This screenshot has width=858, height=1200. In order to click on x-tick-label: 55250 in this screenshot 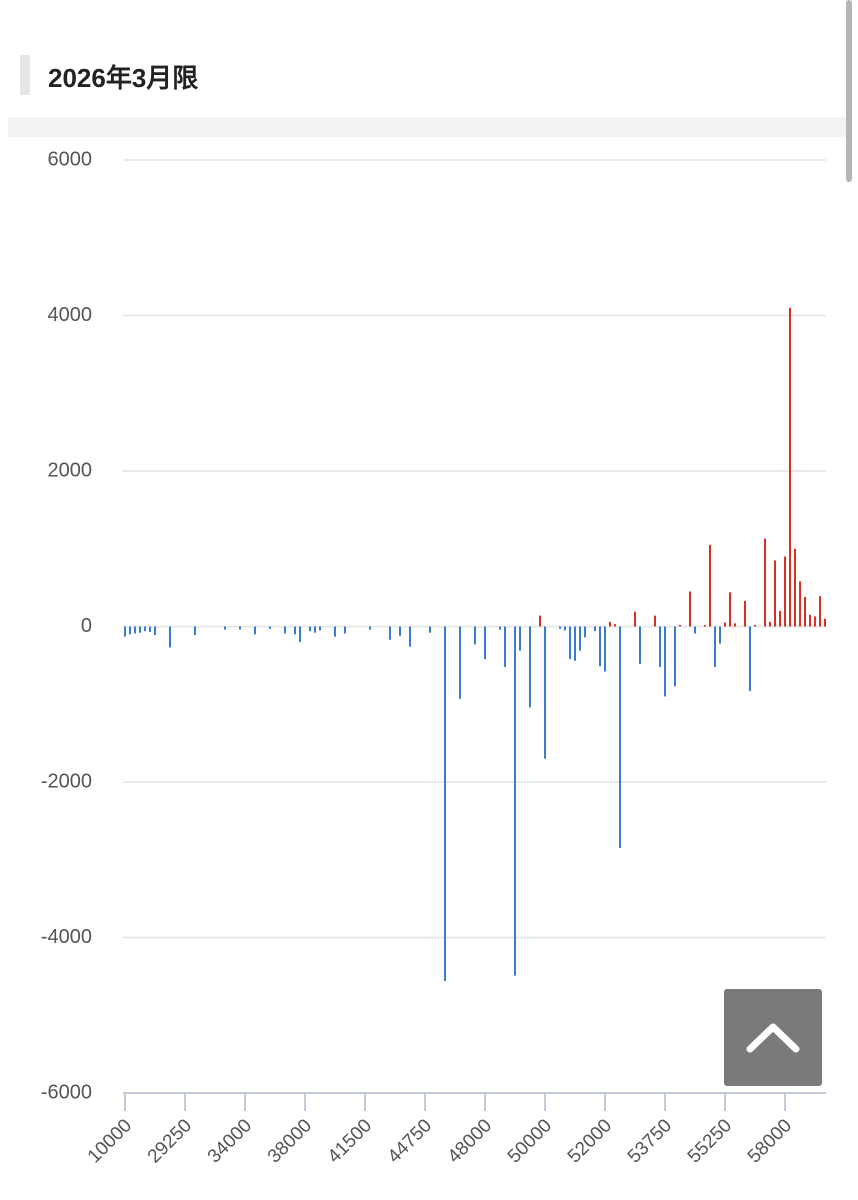, I will do `click(710, 1141)`.